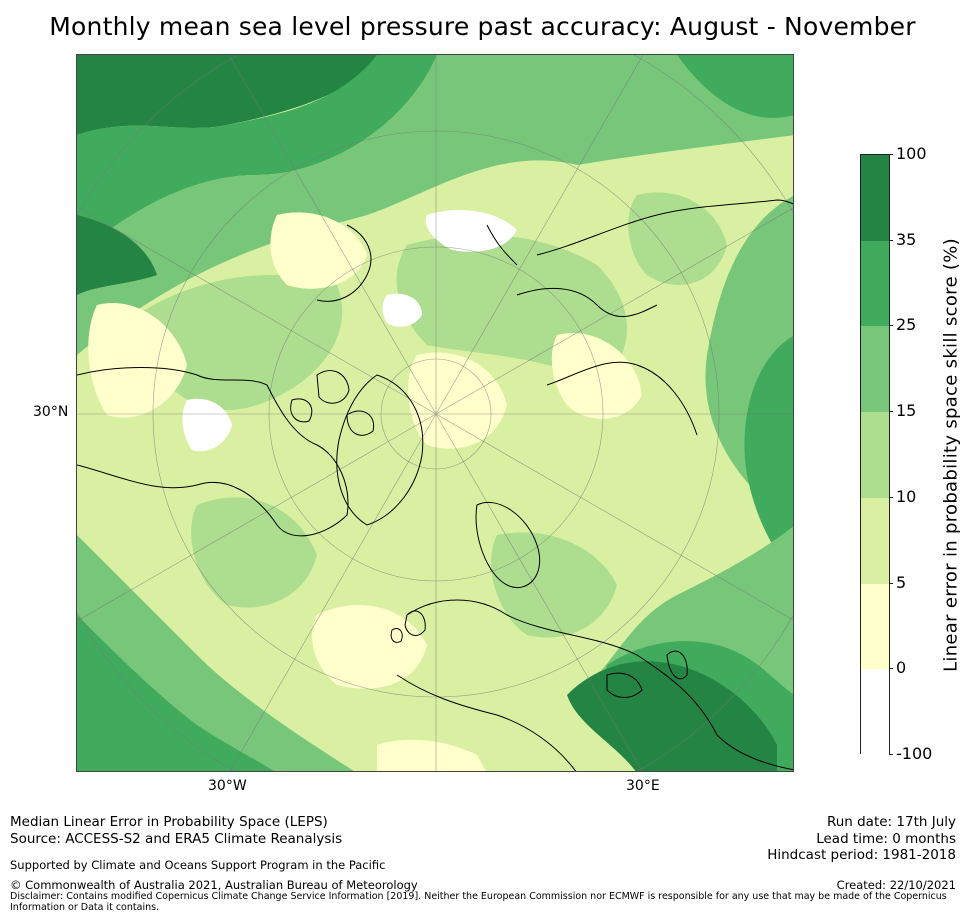 Image resolution: width=965 pixels, height=919 pixels. What do you see at coordinates (672, 716) in the screenshot?
I see `skill-region-veryhigh` at bounding box center [672, 716].